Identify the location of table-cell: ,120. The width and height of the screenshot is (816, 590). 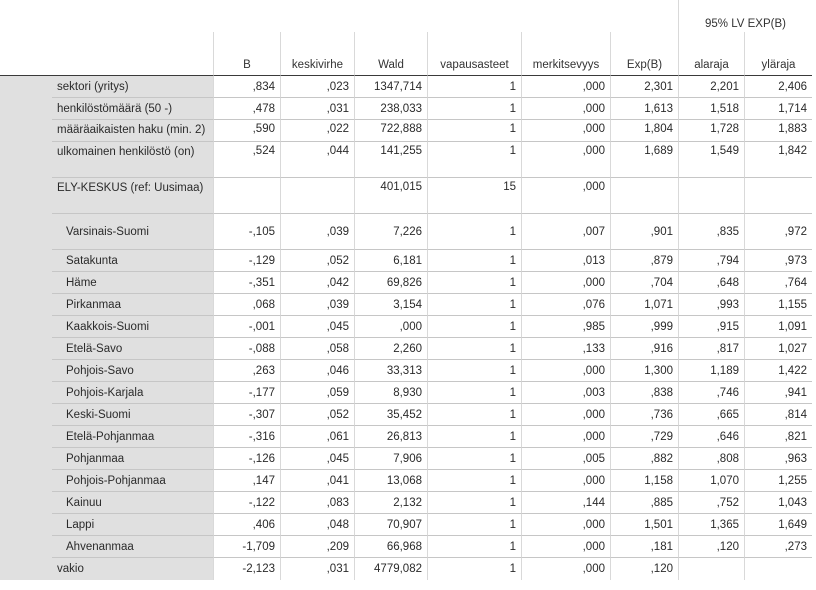
(644, 569).